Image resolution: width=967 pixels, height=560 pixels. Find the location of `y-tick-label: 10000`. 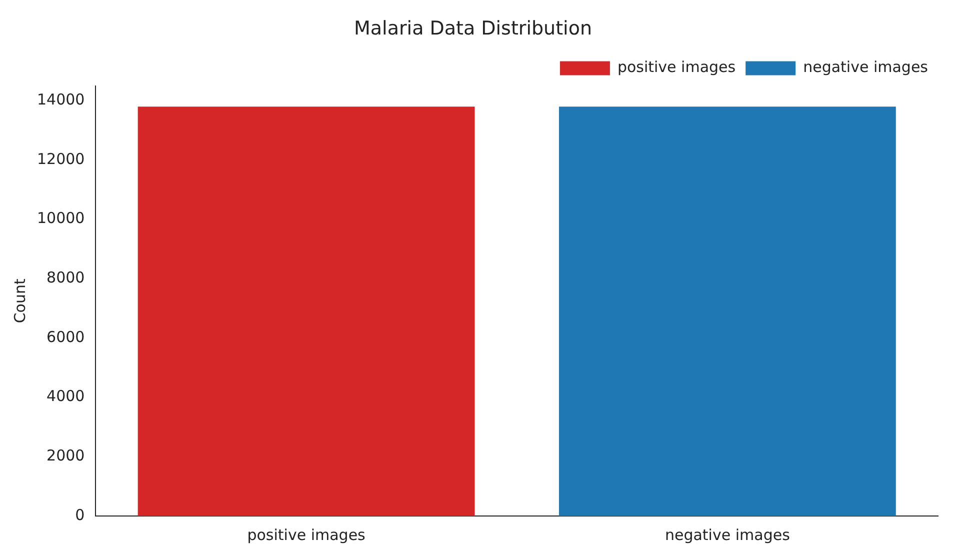

y-tick-label: 10000 is located at coordinates (61, 218).